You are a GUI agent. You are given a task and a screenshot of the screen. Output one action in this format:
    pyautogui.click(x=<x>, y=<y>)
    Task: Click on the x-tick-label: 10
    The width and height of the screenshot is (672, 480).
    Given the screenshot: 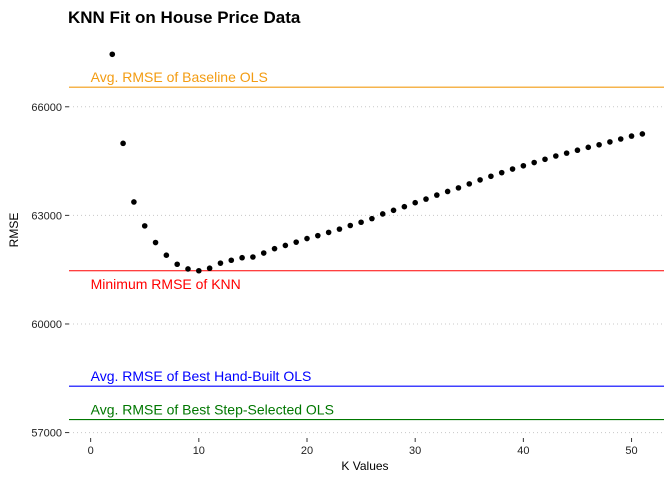 What is the action you would take?
    pyautogui.click(x=199, y=451)
    